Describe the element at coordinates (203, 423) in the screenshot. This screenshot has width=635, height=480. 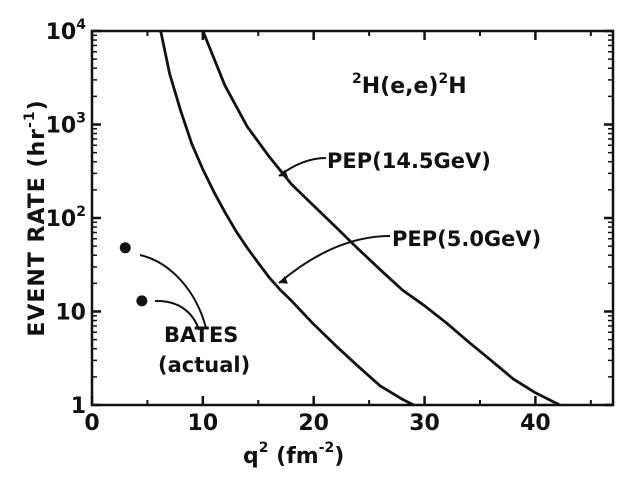
I see `x-tick-label: 10` at that location.